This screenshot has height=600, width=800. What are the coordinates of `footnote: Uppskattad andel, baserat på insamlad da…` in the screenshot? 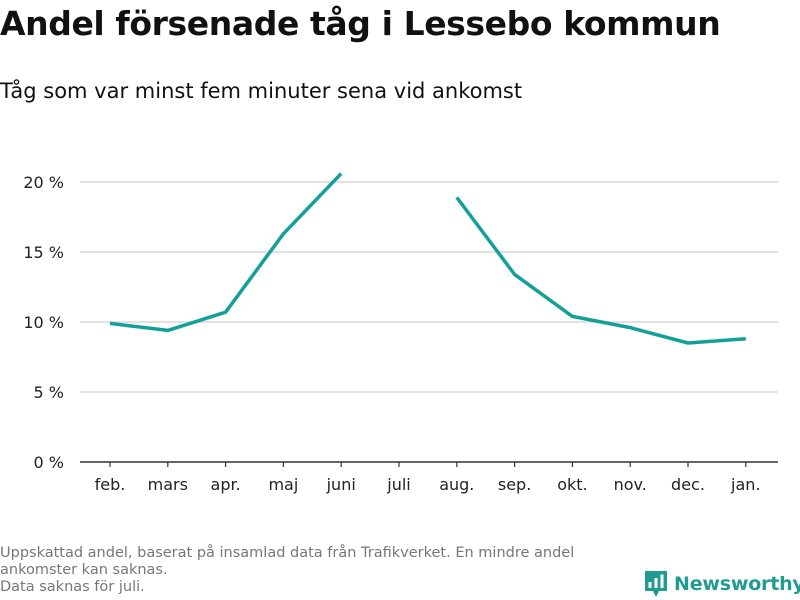 It's located at (320, 570).